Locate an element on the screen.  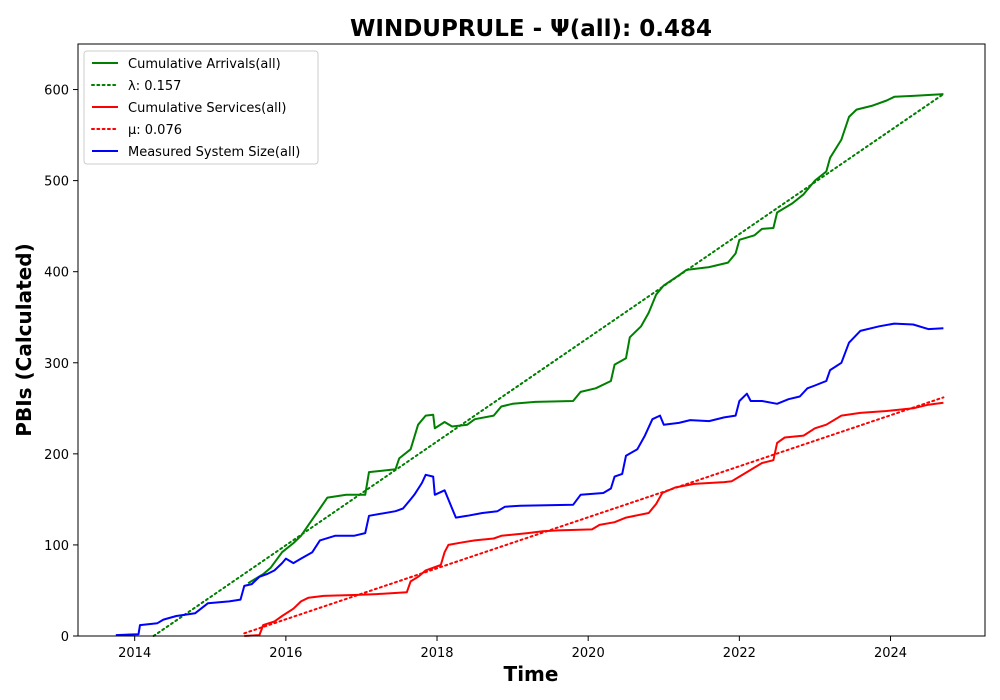
legend-label-4: Measured System Size(all) is located at coordinates (214, 152).